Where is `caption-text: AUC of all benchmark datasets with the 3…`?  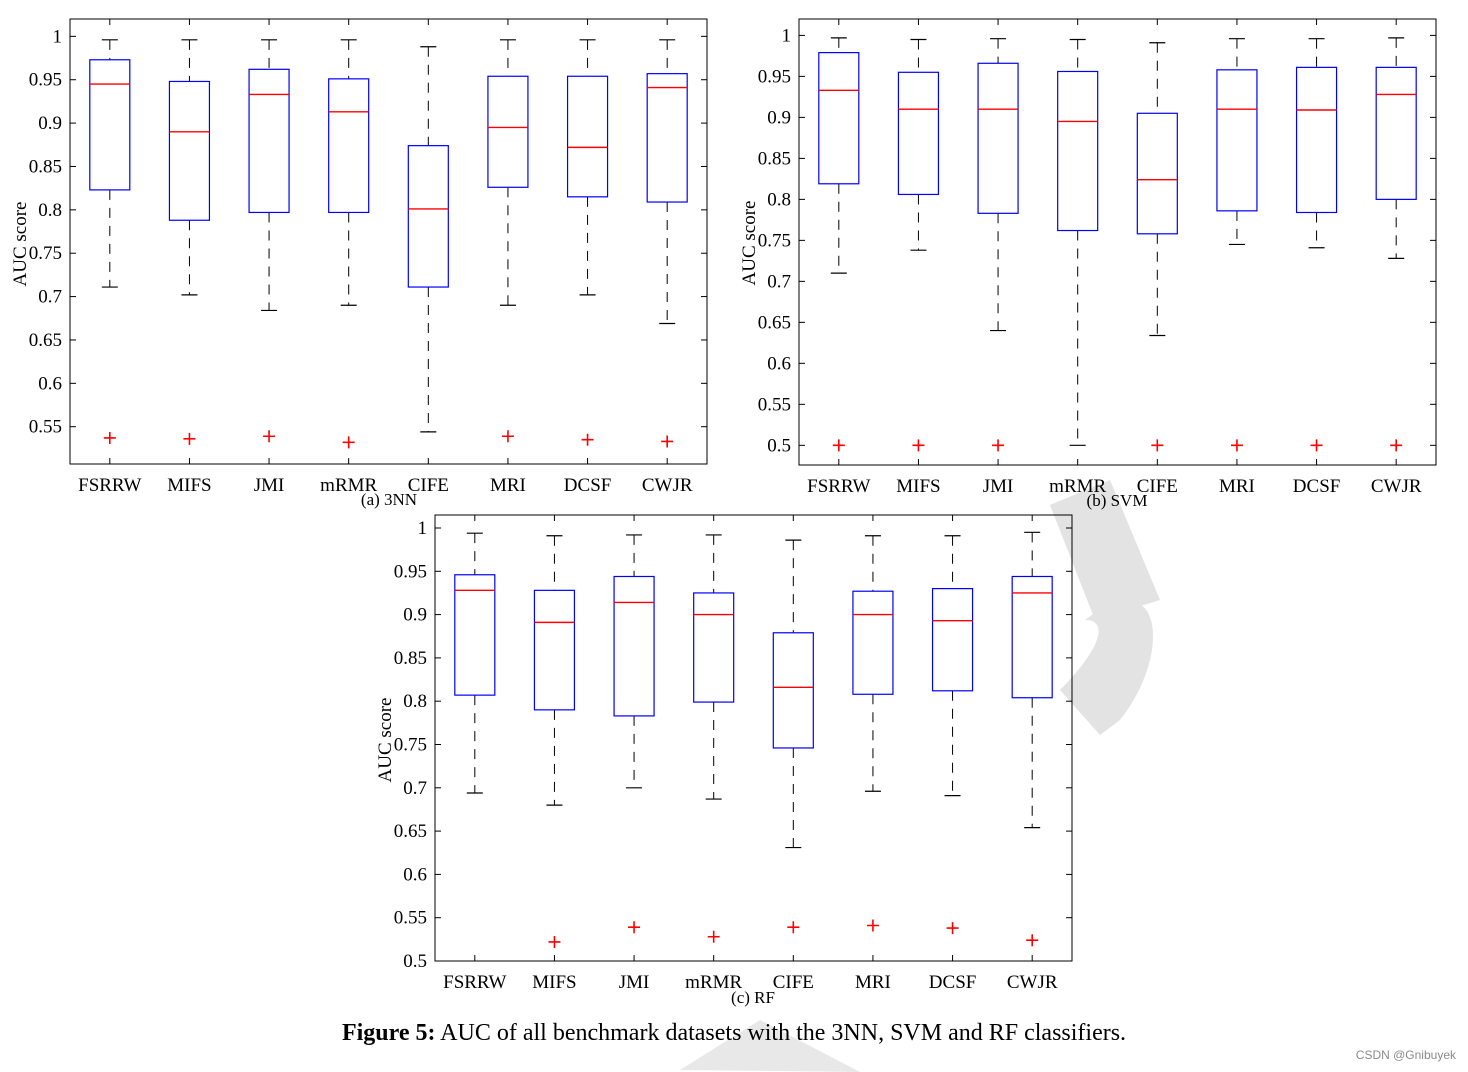
caption-text: AUC of all benchmark datasets with the 3… is located at coordinates (783, 1033).